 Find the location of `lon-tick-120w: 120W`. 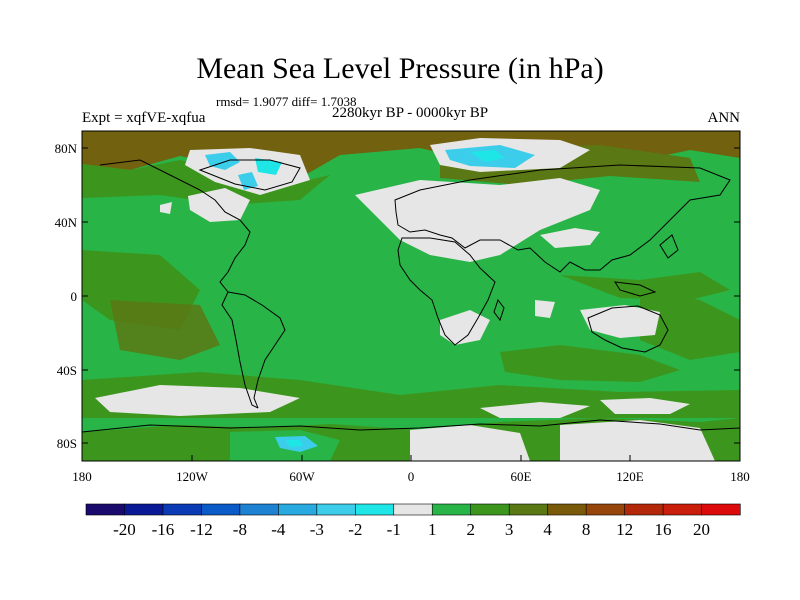

lon-tick-120w: 120W is located at coordinates (192, 476).